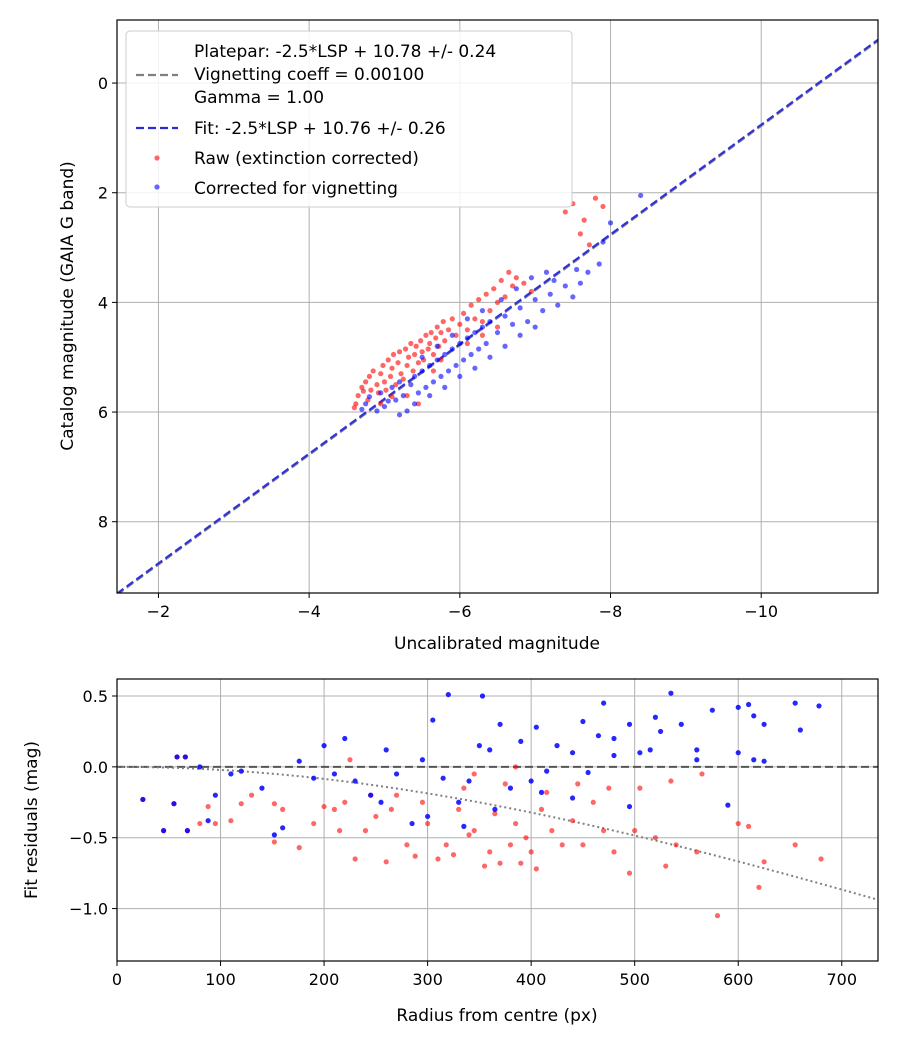  Describe the element at coordinates (103, 83) in the screenshot. I see `top-y-tick-label: 0` at that location.